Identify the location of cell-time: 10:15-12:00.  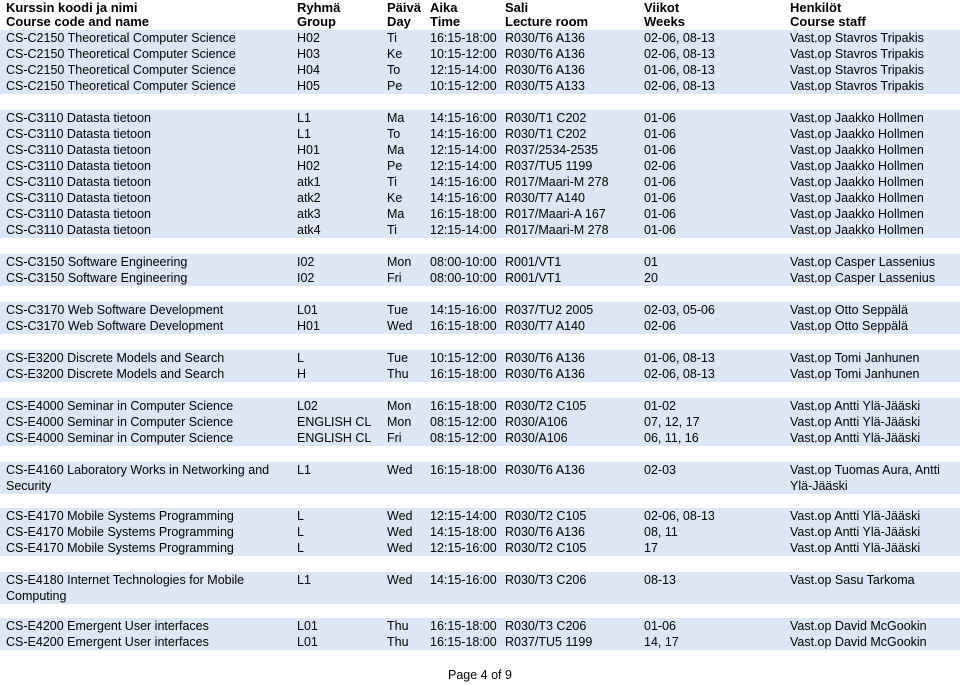
(463, 86).